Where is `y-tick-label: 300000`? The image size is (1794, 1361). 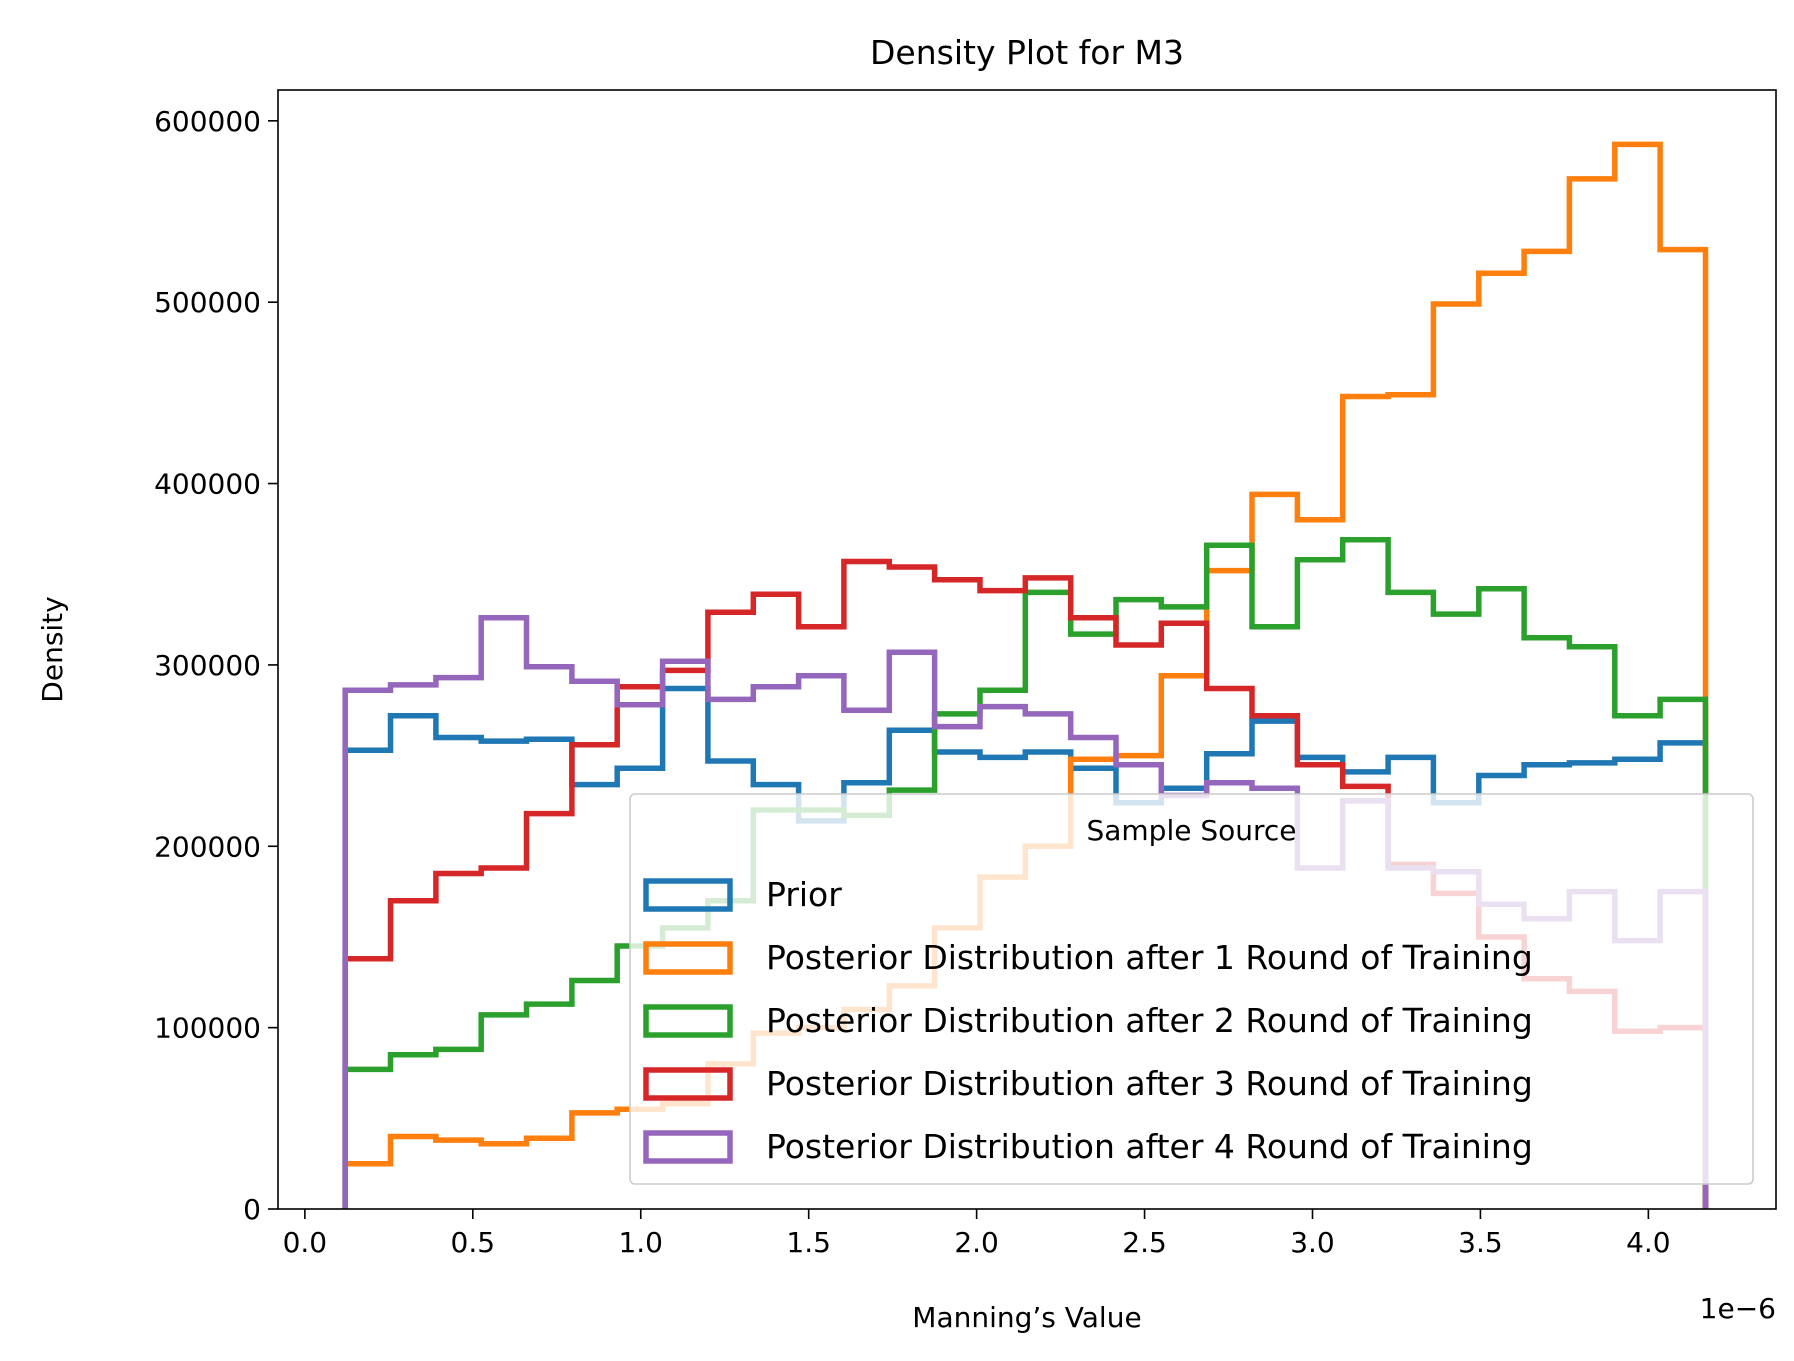
y-tick-label: 300000 is located at coordinates (207, 665).